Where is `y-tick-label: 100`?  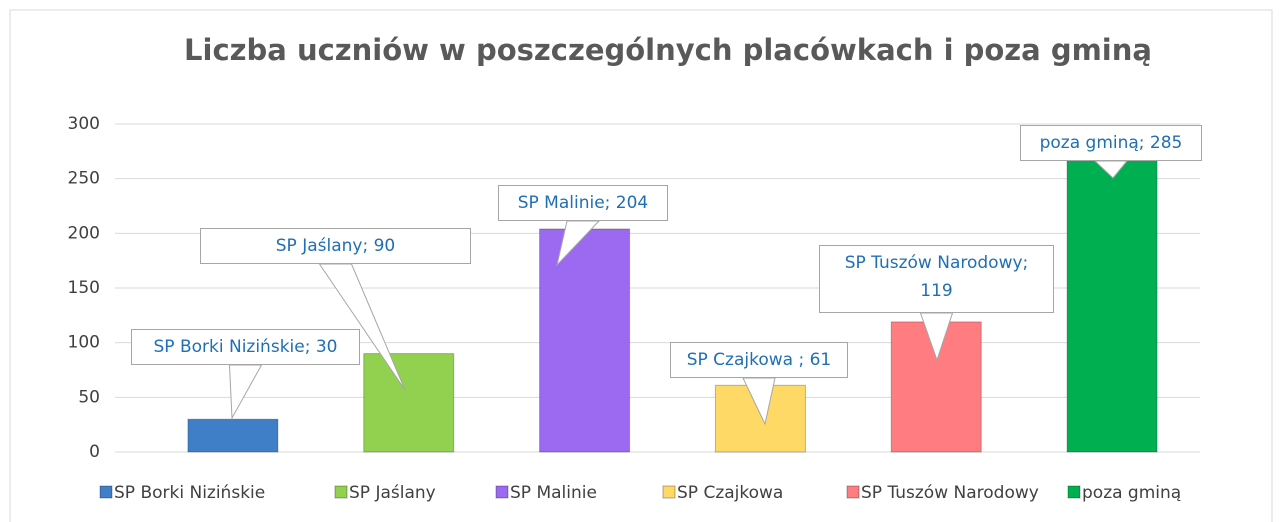
y-tick-label: 100 is located at coordinates (84, 343).